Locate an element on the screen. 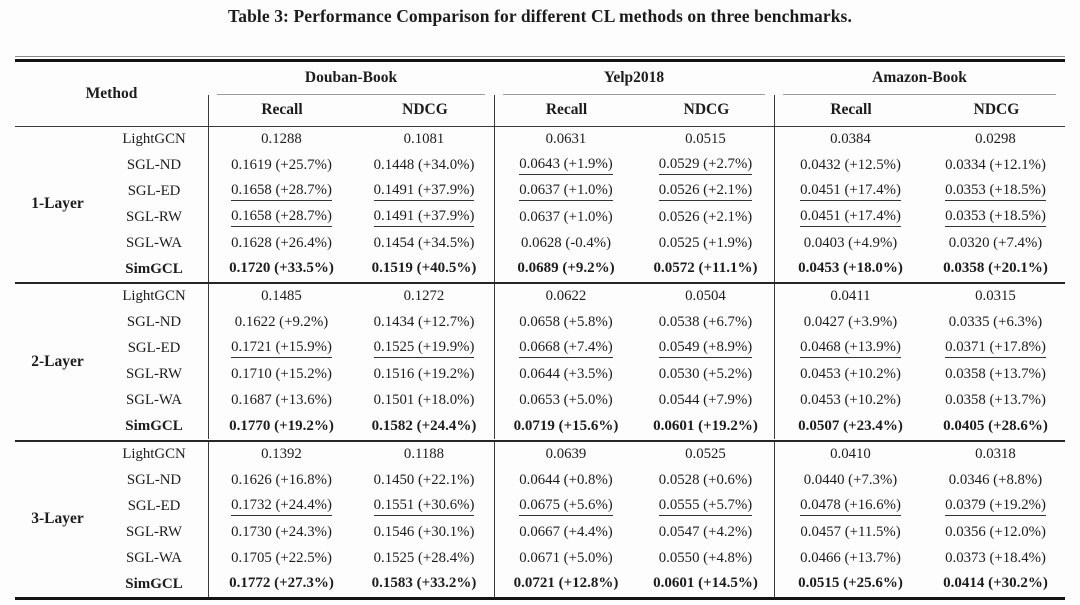 This screenshot has height=605, width=1080. value-cell: 0.1626 (+16.8%) is located at coordinates (281, 480).